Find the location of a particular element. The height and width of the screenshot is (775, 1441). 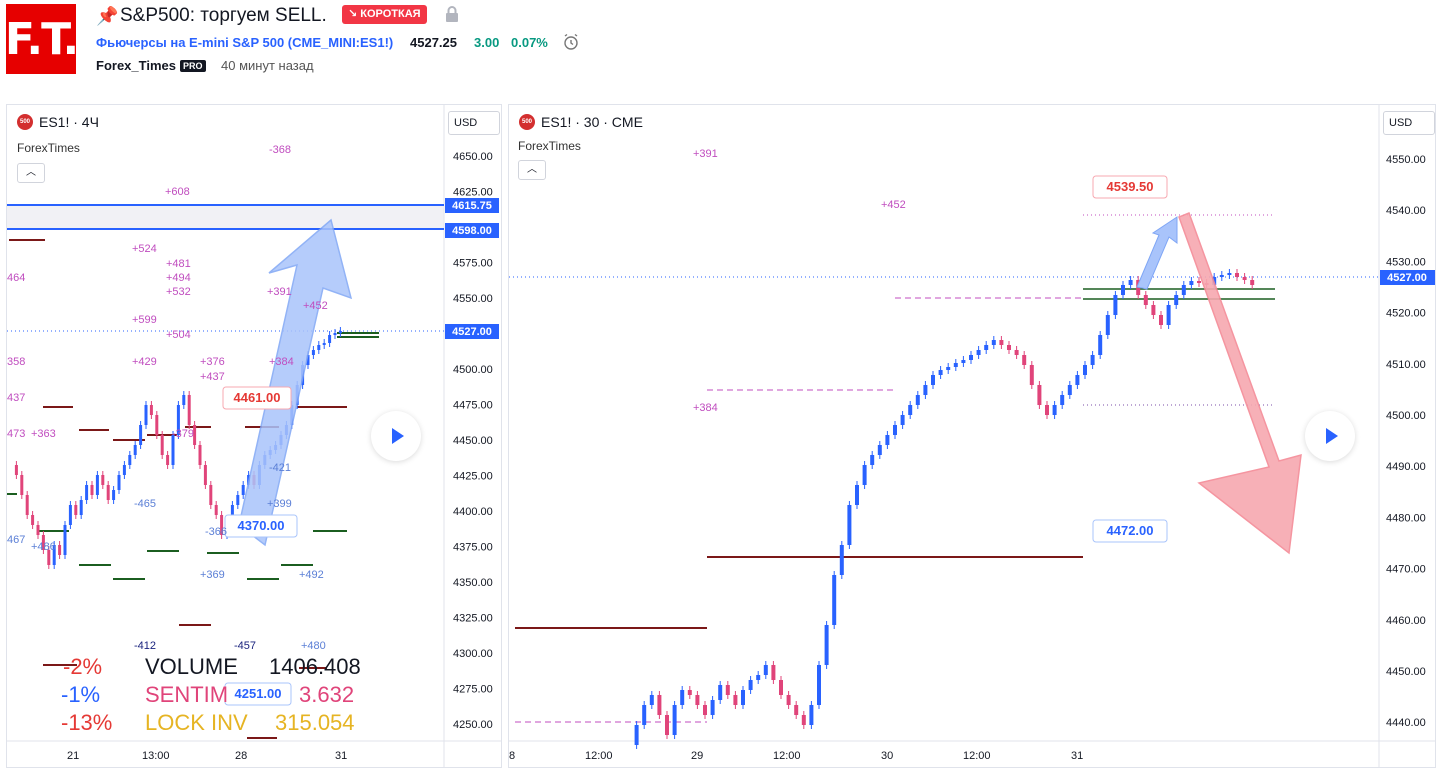

right-time-axis: 8 12:00 29 12:00 30 12:00 31 is located at coordinates (796, 756).